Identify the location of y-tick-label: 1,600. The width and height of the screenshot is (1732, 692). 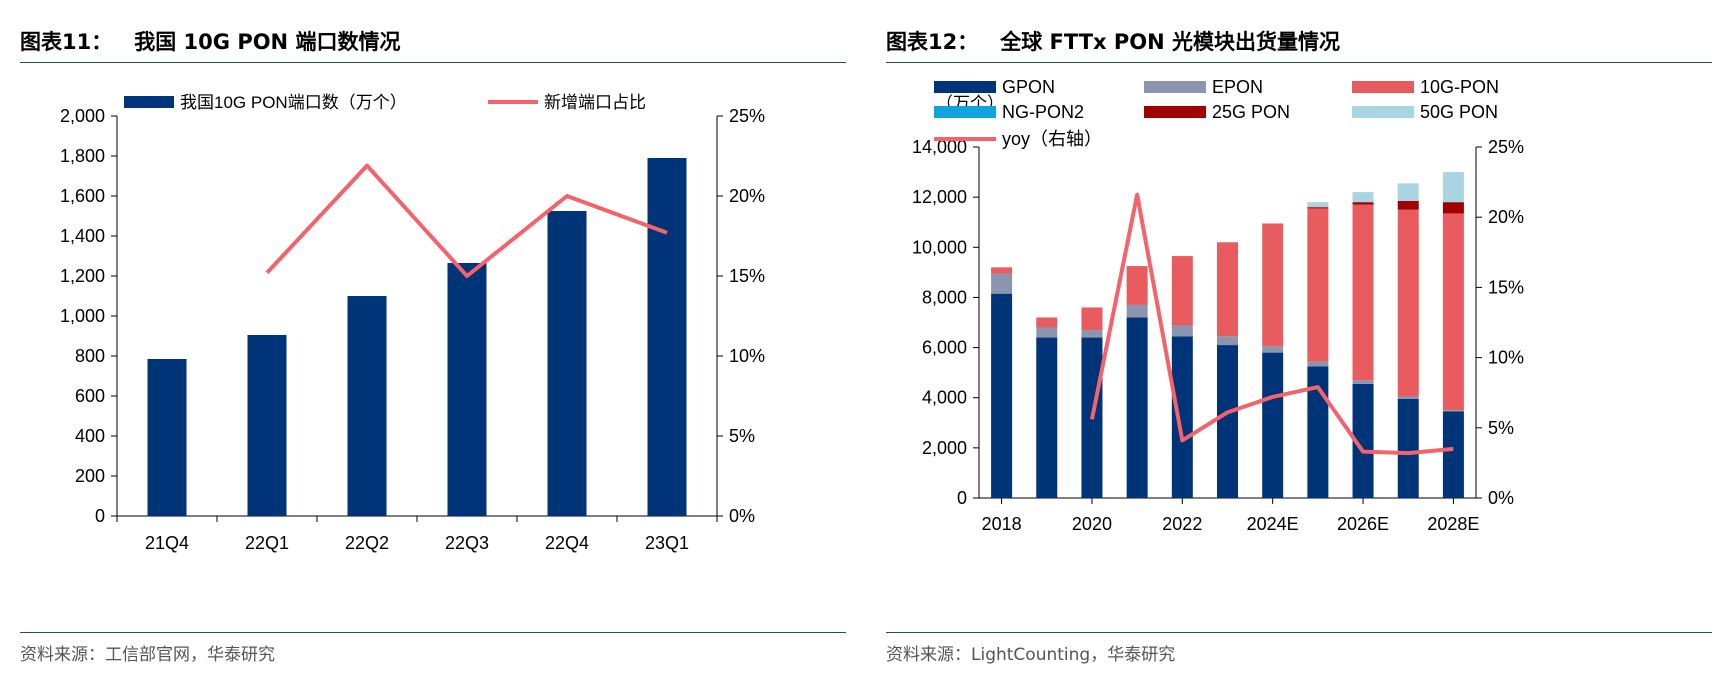
(82, 196).